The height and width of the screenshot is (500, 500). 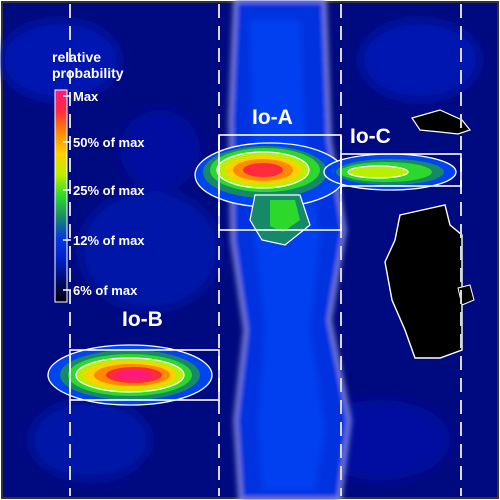 I want to click on colorbar-bar, so click(x=61, y=196).